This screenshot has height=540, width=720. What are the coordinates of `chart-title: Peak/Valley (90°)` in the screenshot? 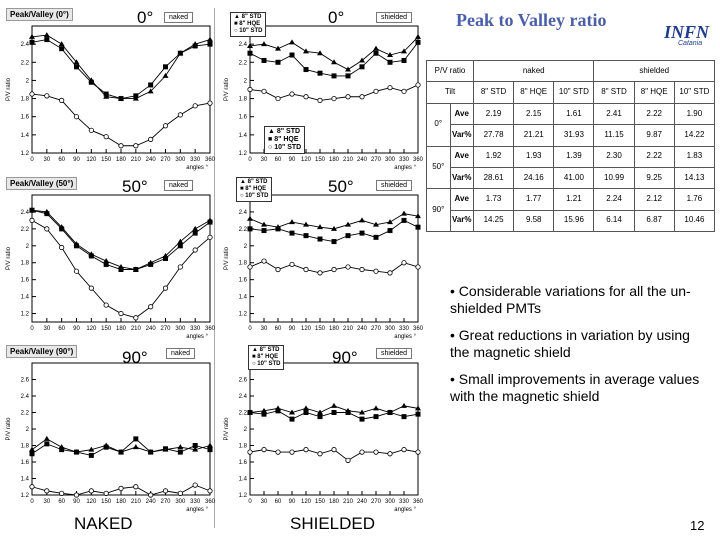 It's located at (42, 351).